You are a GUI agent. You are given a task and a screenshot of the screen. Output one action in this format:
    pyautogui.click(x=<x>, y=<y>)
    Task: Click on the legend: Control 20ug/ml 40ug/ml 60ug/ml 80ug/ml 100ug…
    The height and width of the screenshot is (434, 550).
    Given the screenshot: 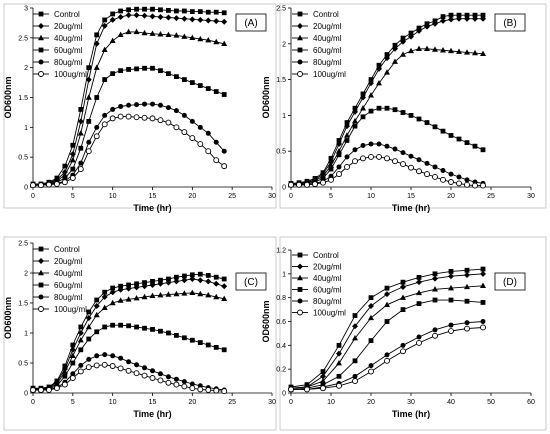 What is the action you would take?
    pyautogui.click(x=60, y=279)
    